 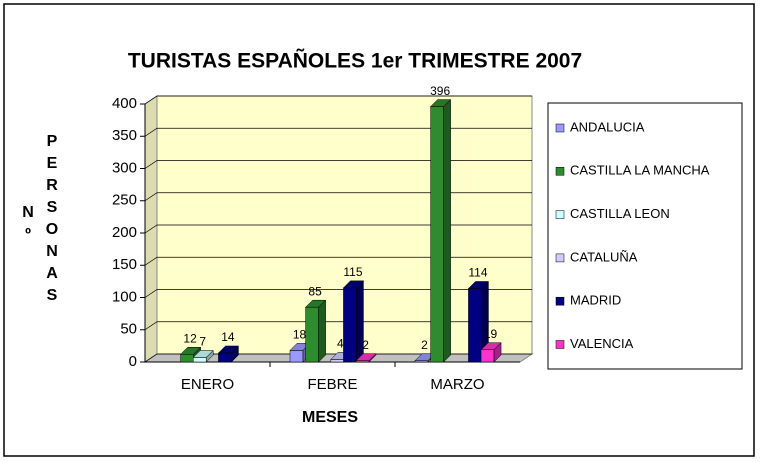 I want to click on y-tick-label: 250, so click(x=124, y=200).